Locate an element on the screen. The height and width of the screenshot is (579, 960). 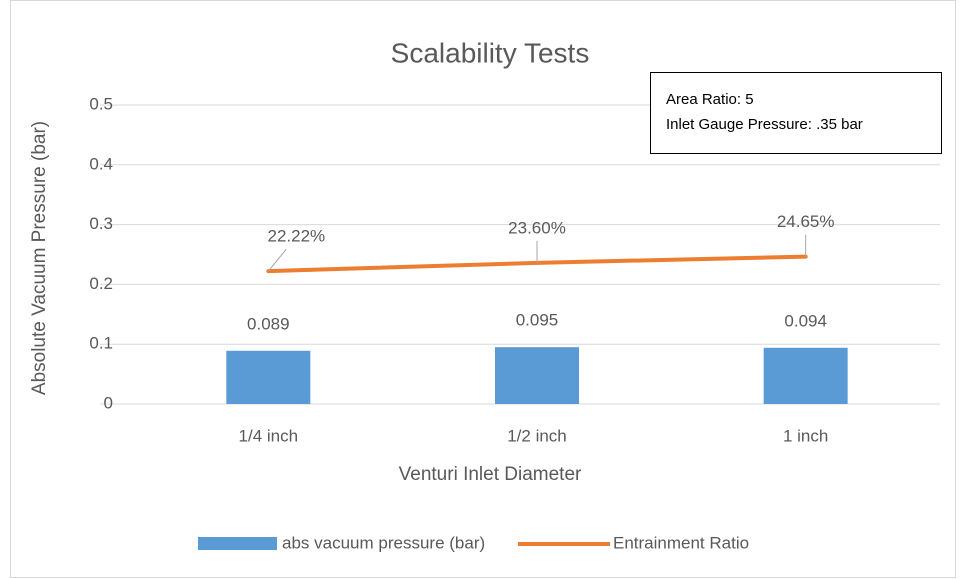
x-tick-label: 1/2 inch is located at coordinates (537, 435).